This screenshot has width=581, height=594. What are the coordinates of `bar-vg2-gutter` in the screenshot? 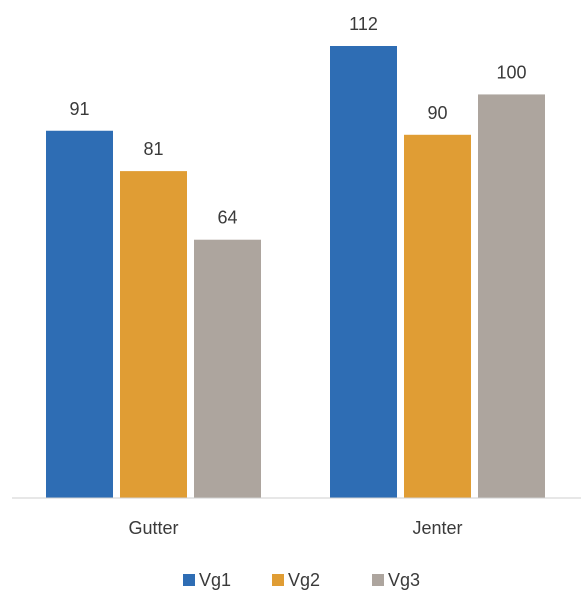 It's located at (153, 334).